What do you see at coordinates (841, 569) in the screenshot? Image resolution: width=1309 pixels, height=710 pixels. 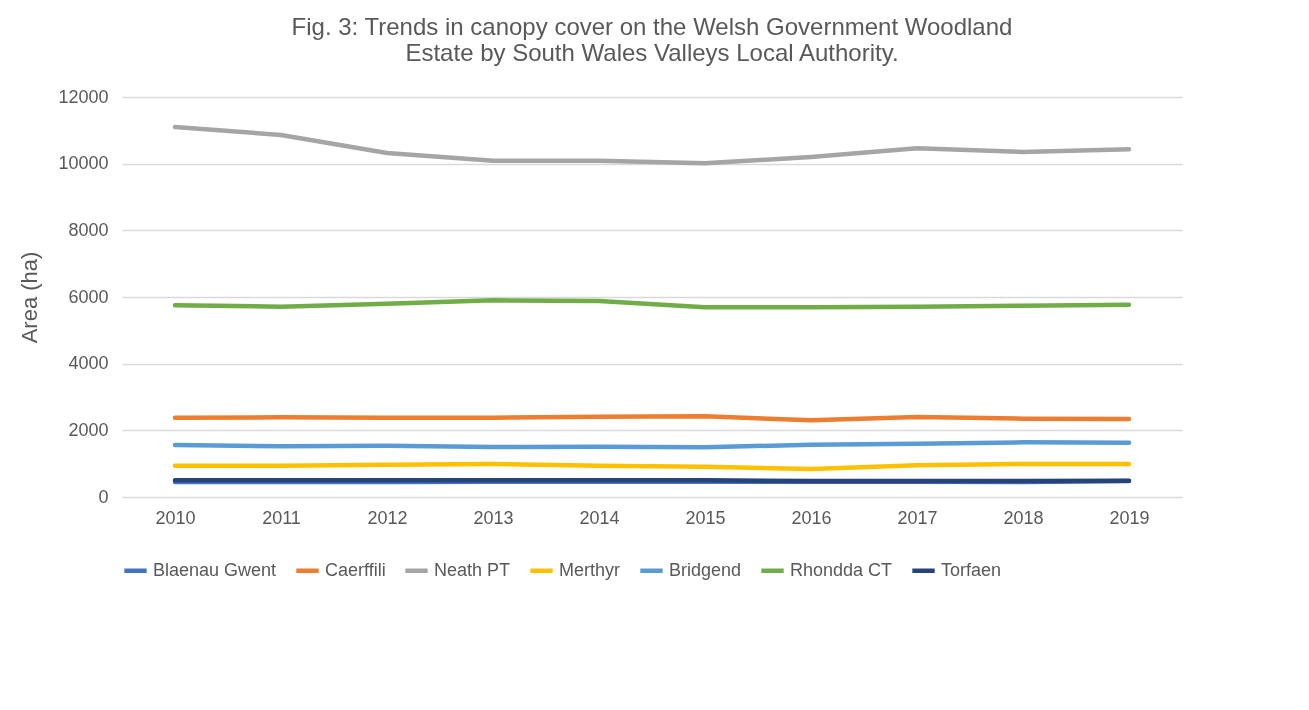 I see `legend-label: Rhondda CT` at bounding box center [841, 569].